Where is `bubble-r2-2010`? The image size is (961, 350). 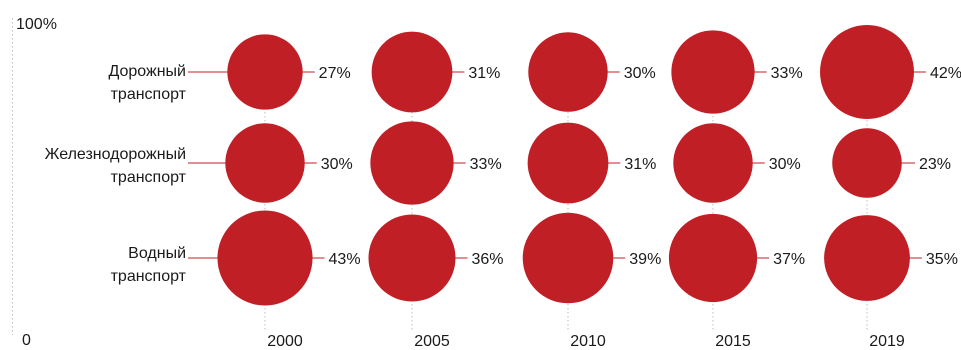 bubble-r2-2010 is located at coordinates (568, 258).